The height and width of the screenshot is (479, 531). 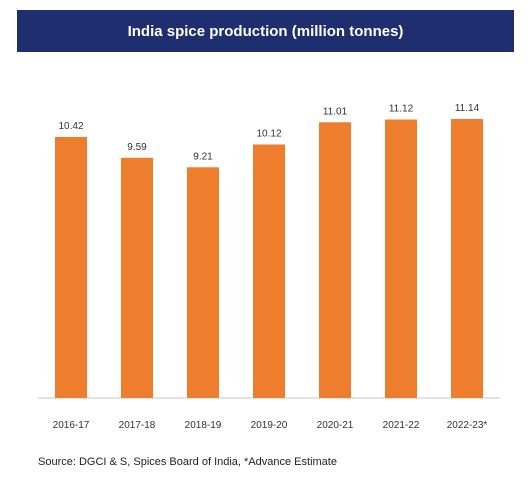 I want to click on data-label-2021-22: 11.12, so click(x=401, y=109).